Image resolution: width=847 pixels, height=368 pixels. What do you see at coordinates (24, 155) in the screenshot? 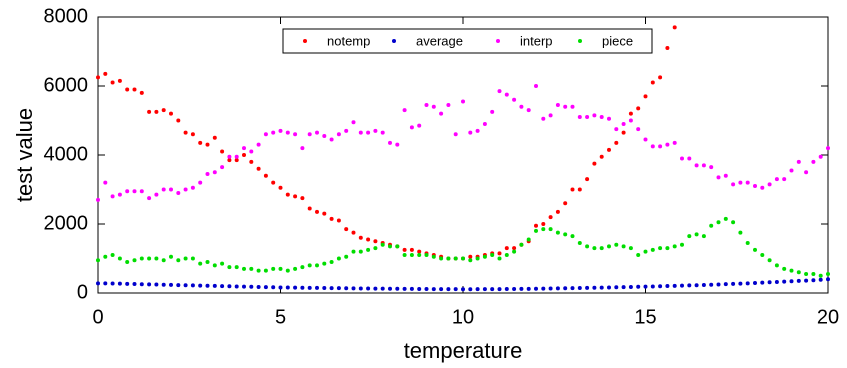
I see `y-axis-label: test value` at bounding box center [24, 155].